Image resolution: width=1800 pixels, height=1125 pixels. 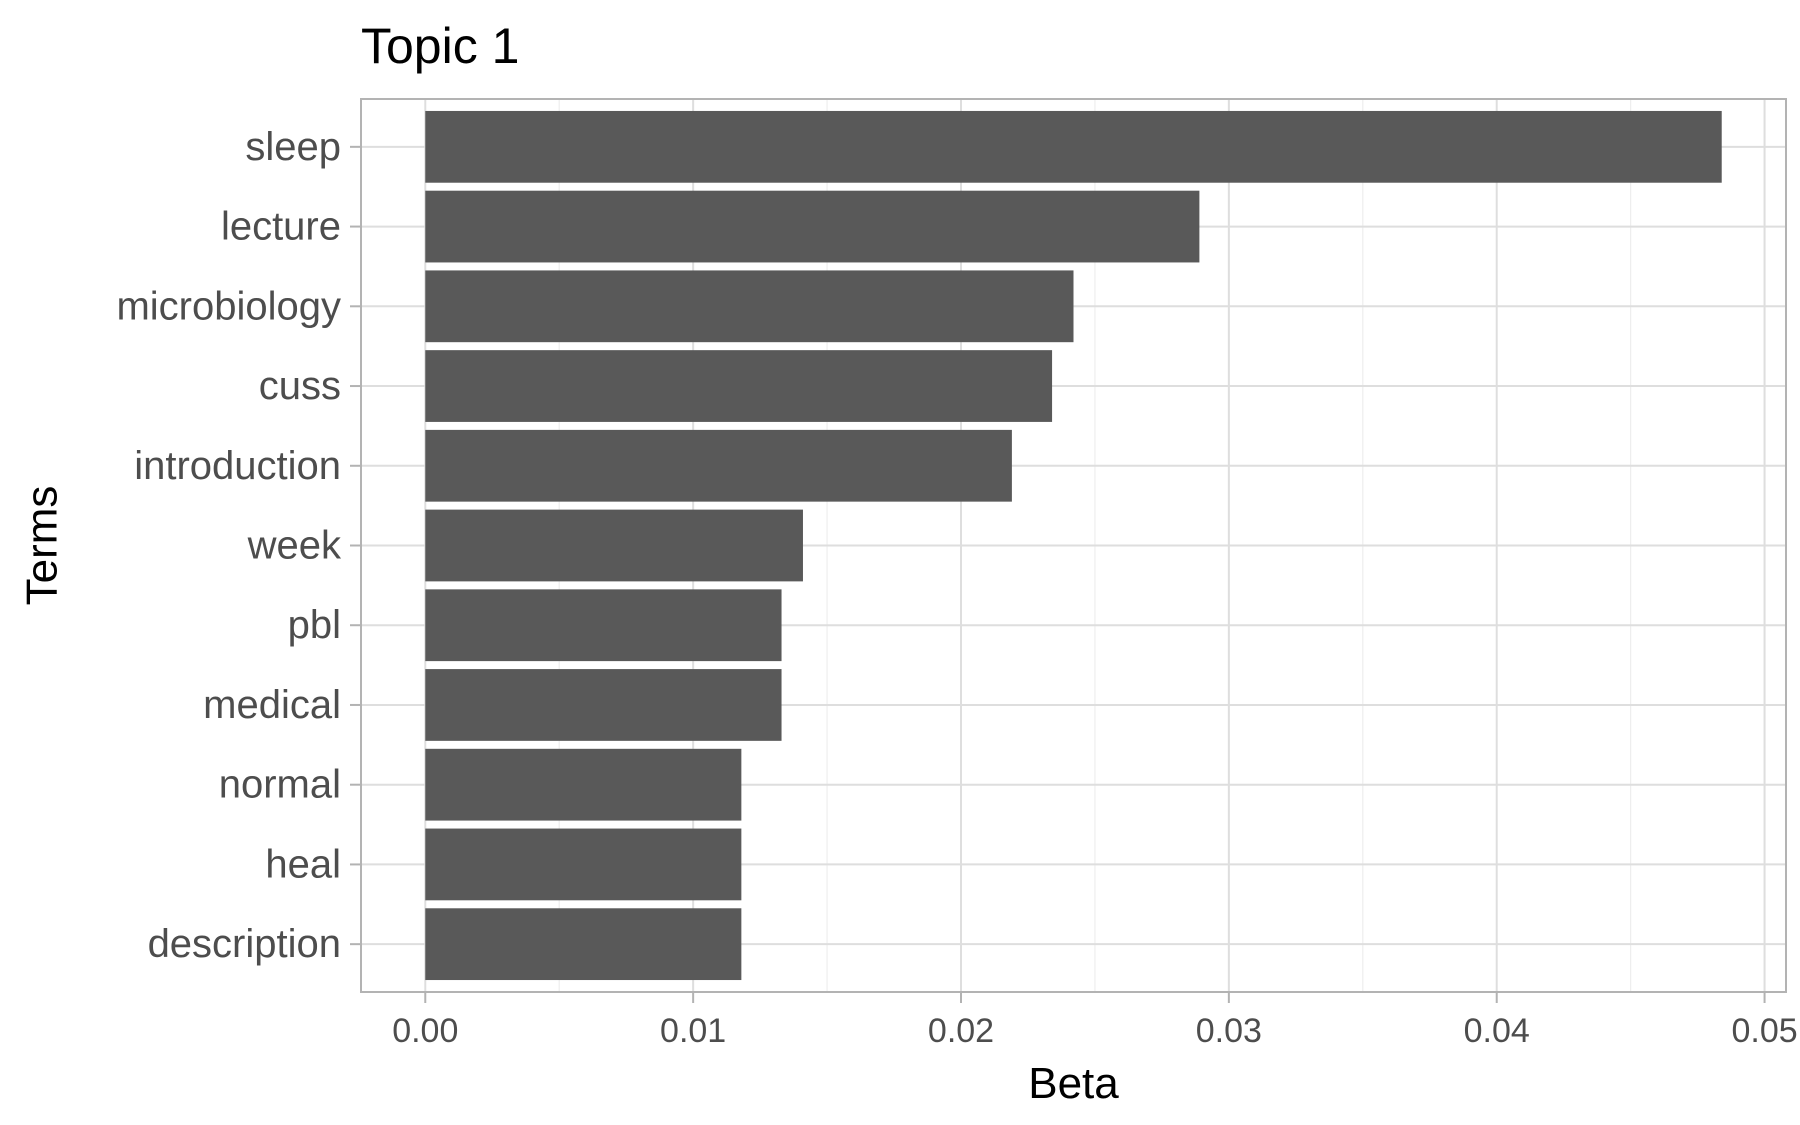 What do you see at coordinates (228, 306) in the screenshot?
I see `y-tick-label: microbiology` at bounding box center [228, 306].